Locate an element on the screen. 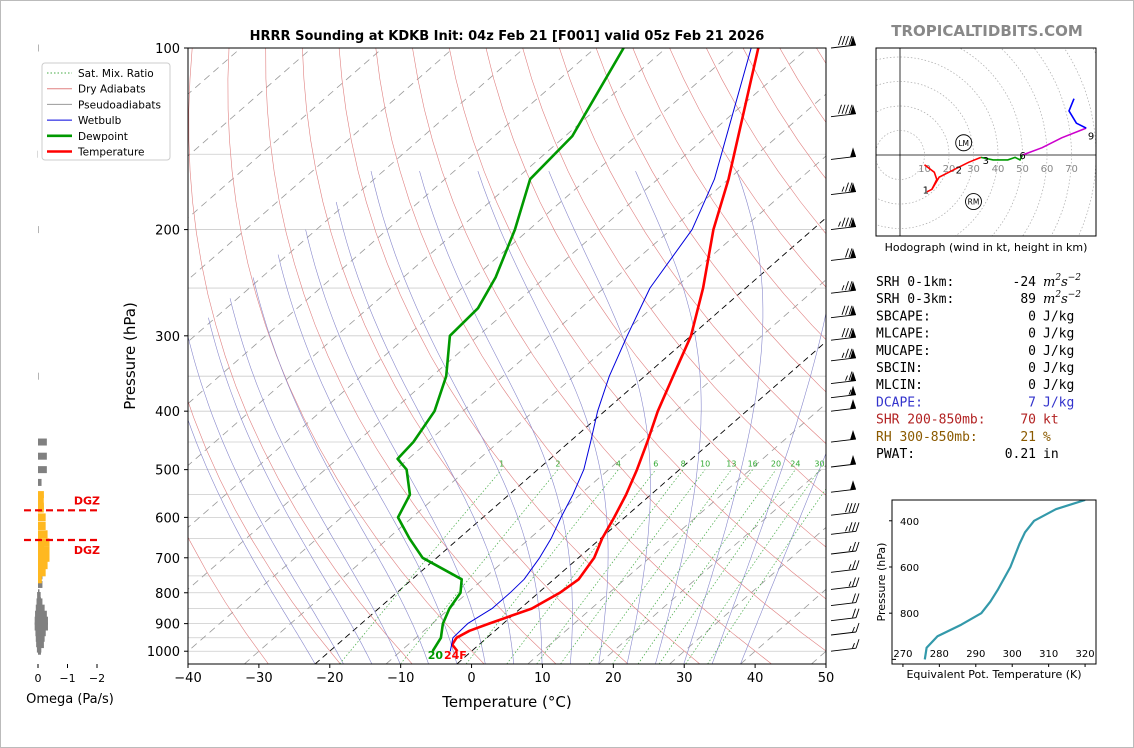  skewt-y-axis-label: Pressure (hPa) is located at coordinates (130, 356).